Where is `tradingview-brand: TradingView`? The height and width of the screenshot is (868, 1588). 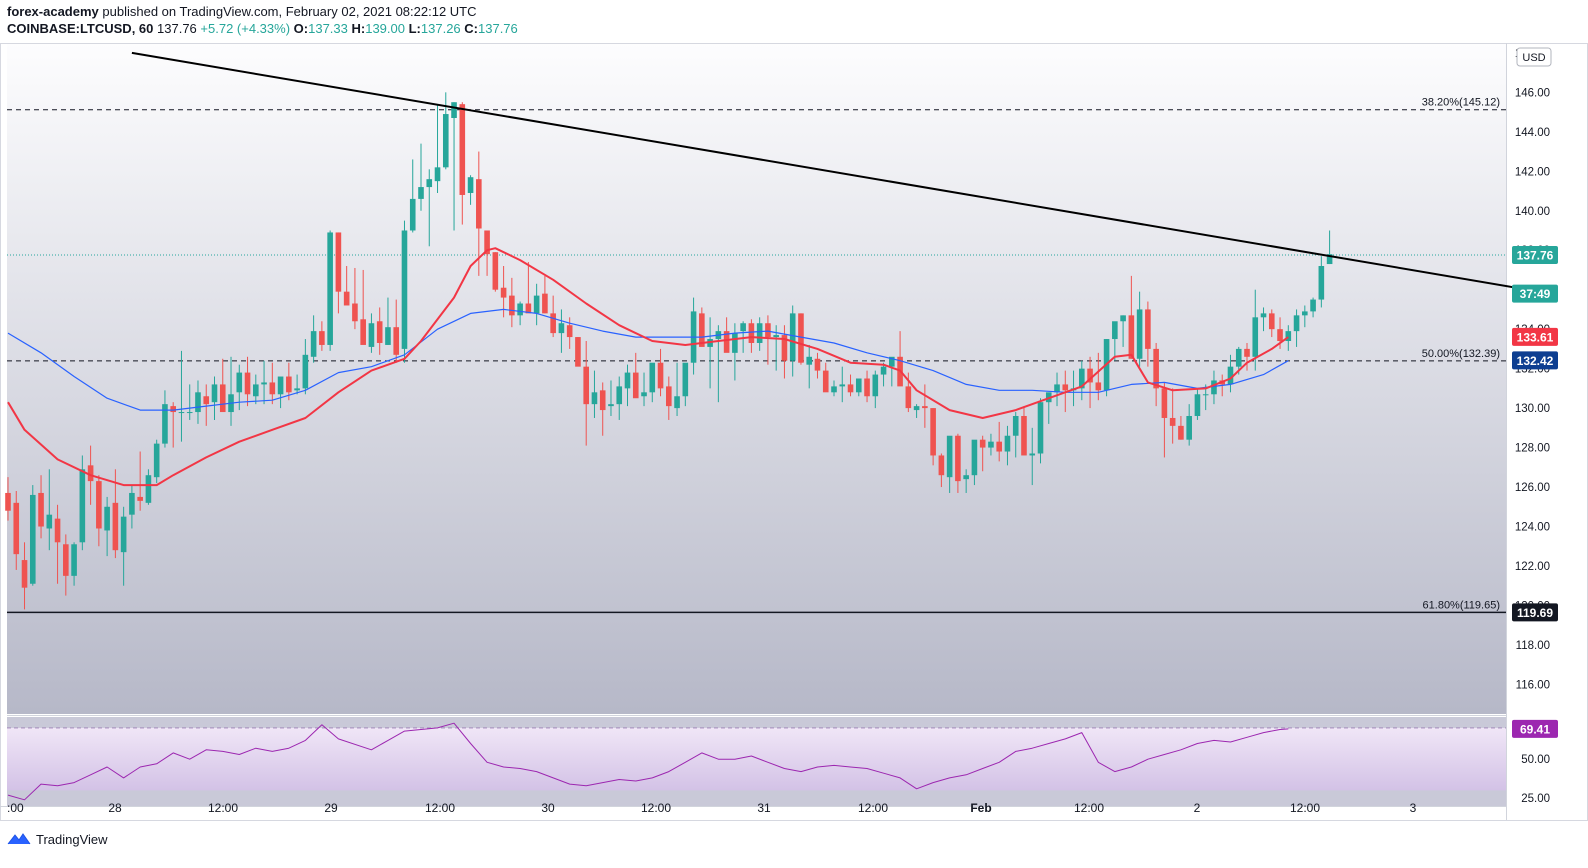 tradingview-brand: TradingView is located at coordinates (57, 839).